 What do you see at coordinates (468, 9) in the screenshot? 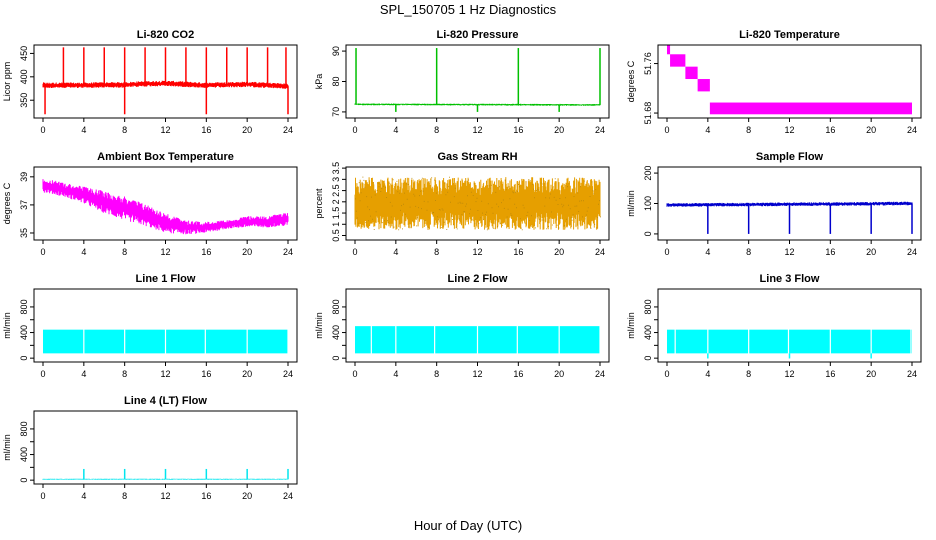
I see `figure-title: SPL_150705 1 Hz Diagnostics` at bounding box center [468, 9].